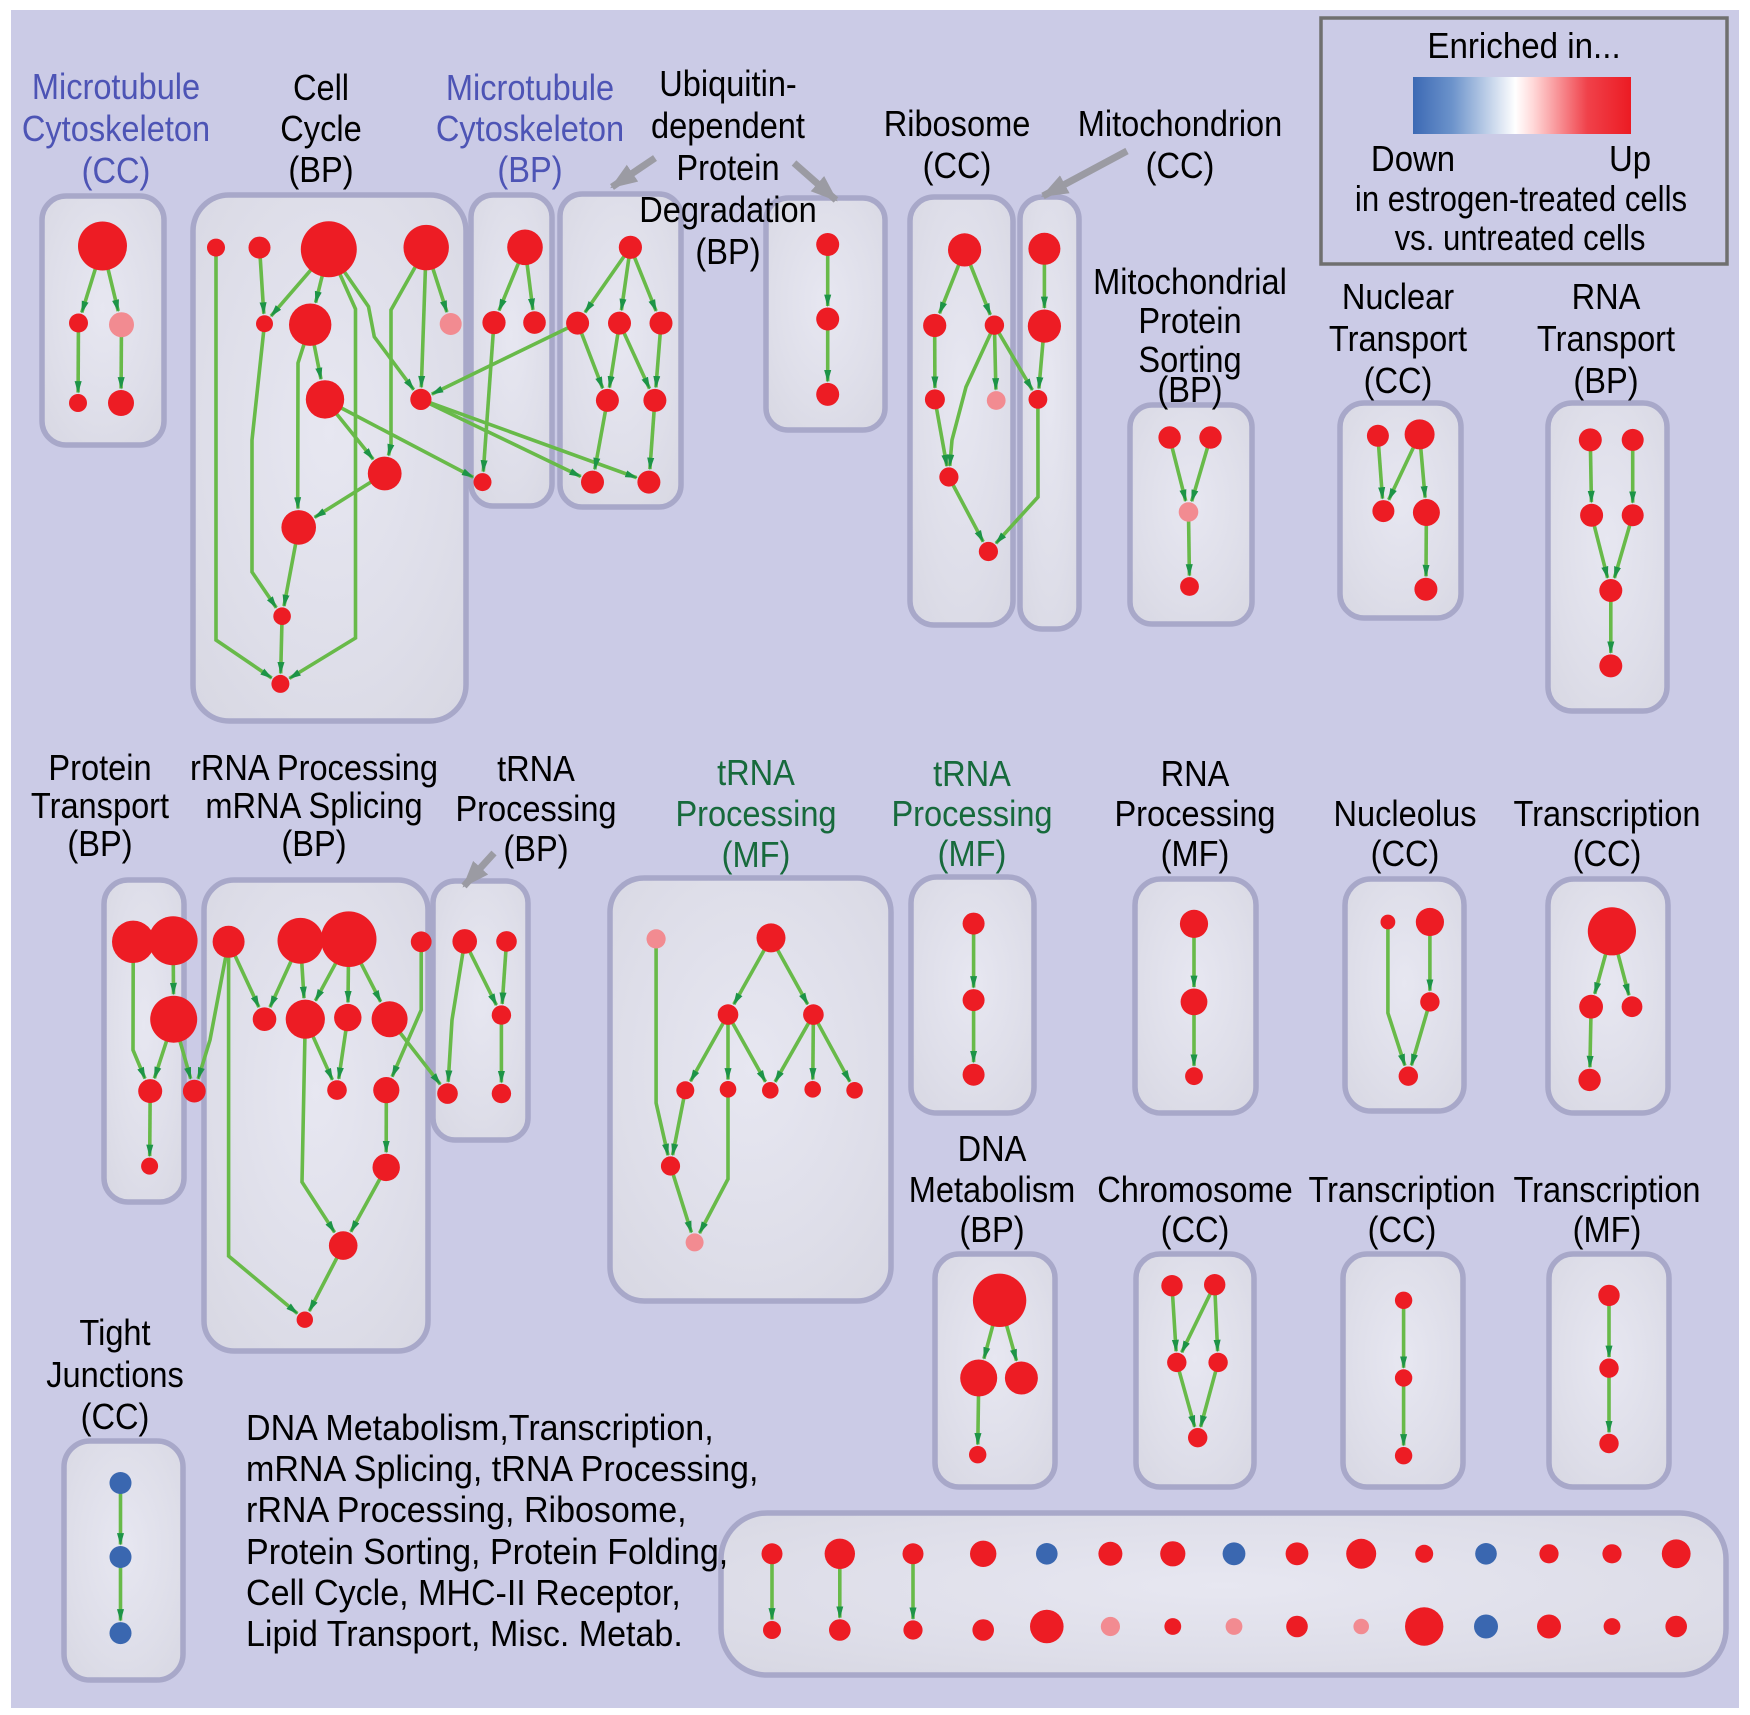  What do you see at coordinates (1630, 160) in the screenshot?
I see `svg-text: Up` at bounding box center [1630, 160].